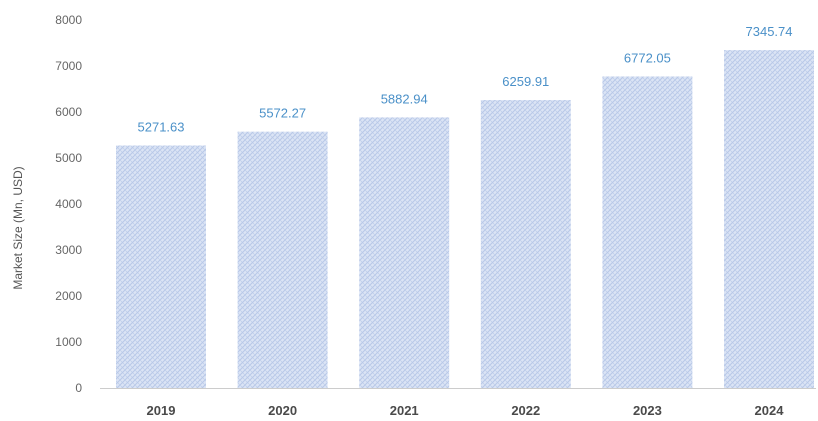  Describe the element at coordinates (404, 98) in the screenshot. I see `value-label-2021: 5882.94` at that location.